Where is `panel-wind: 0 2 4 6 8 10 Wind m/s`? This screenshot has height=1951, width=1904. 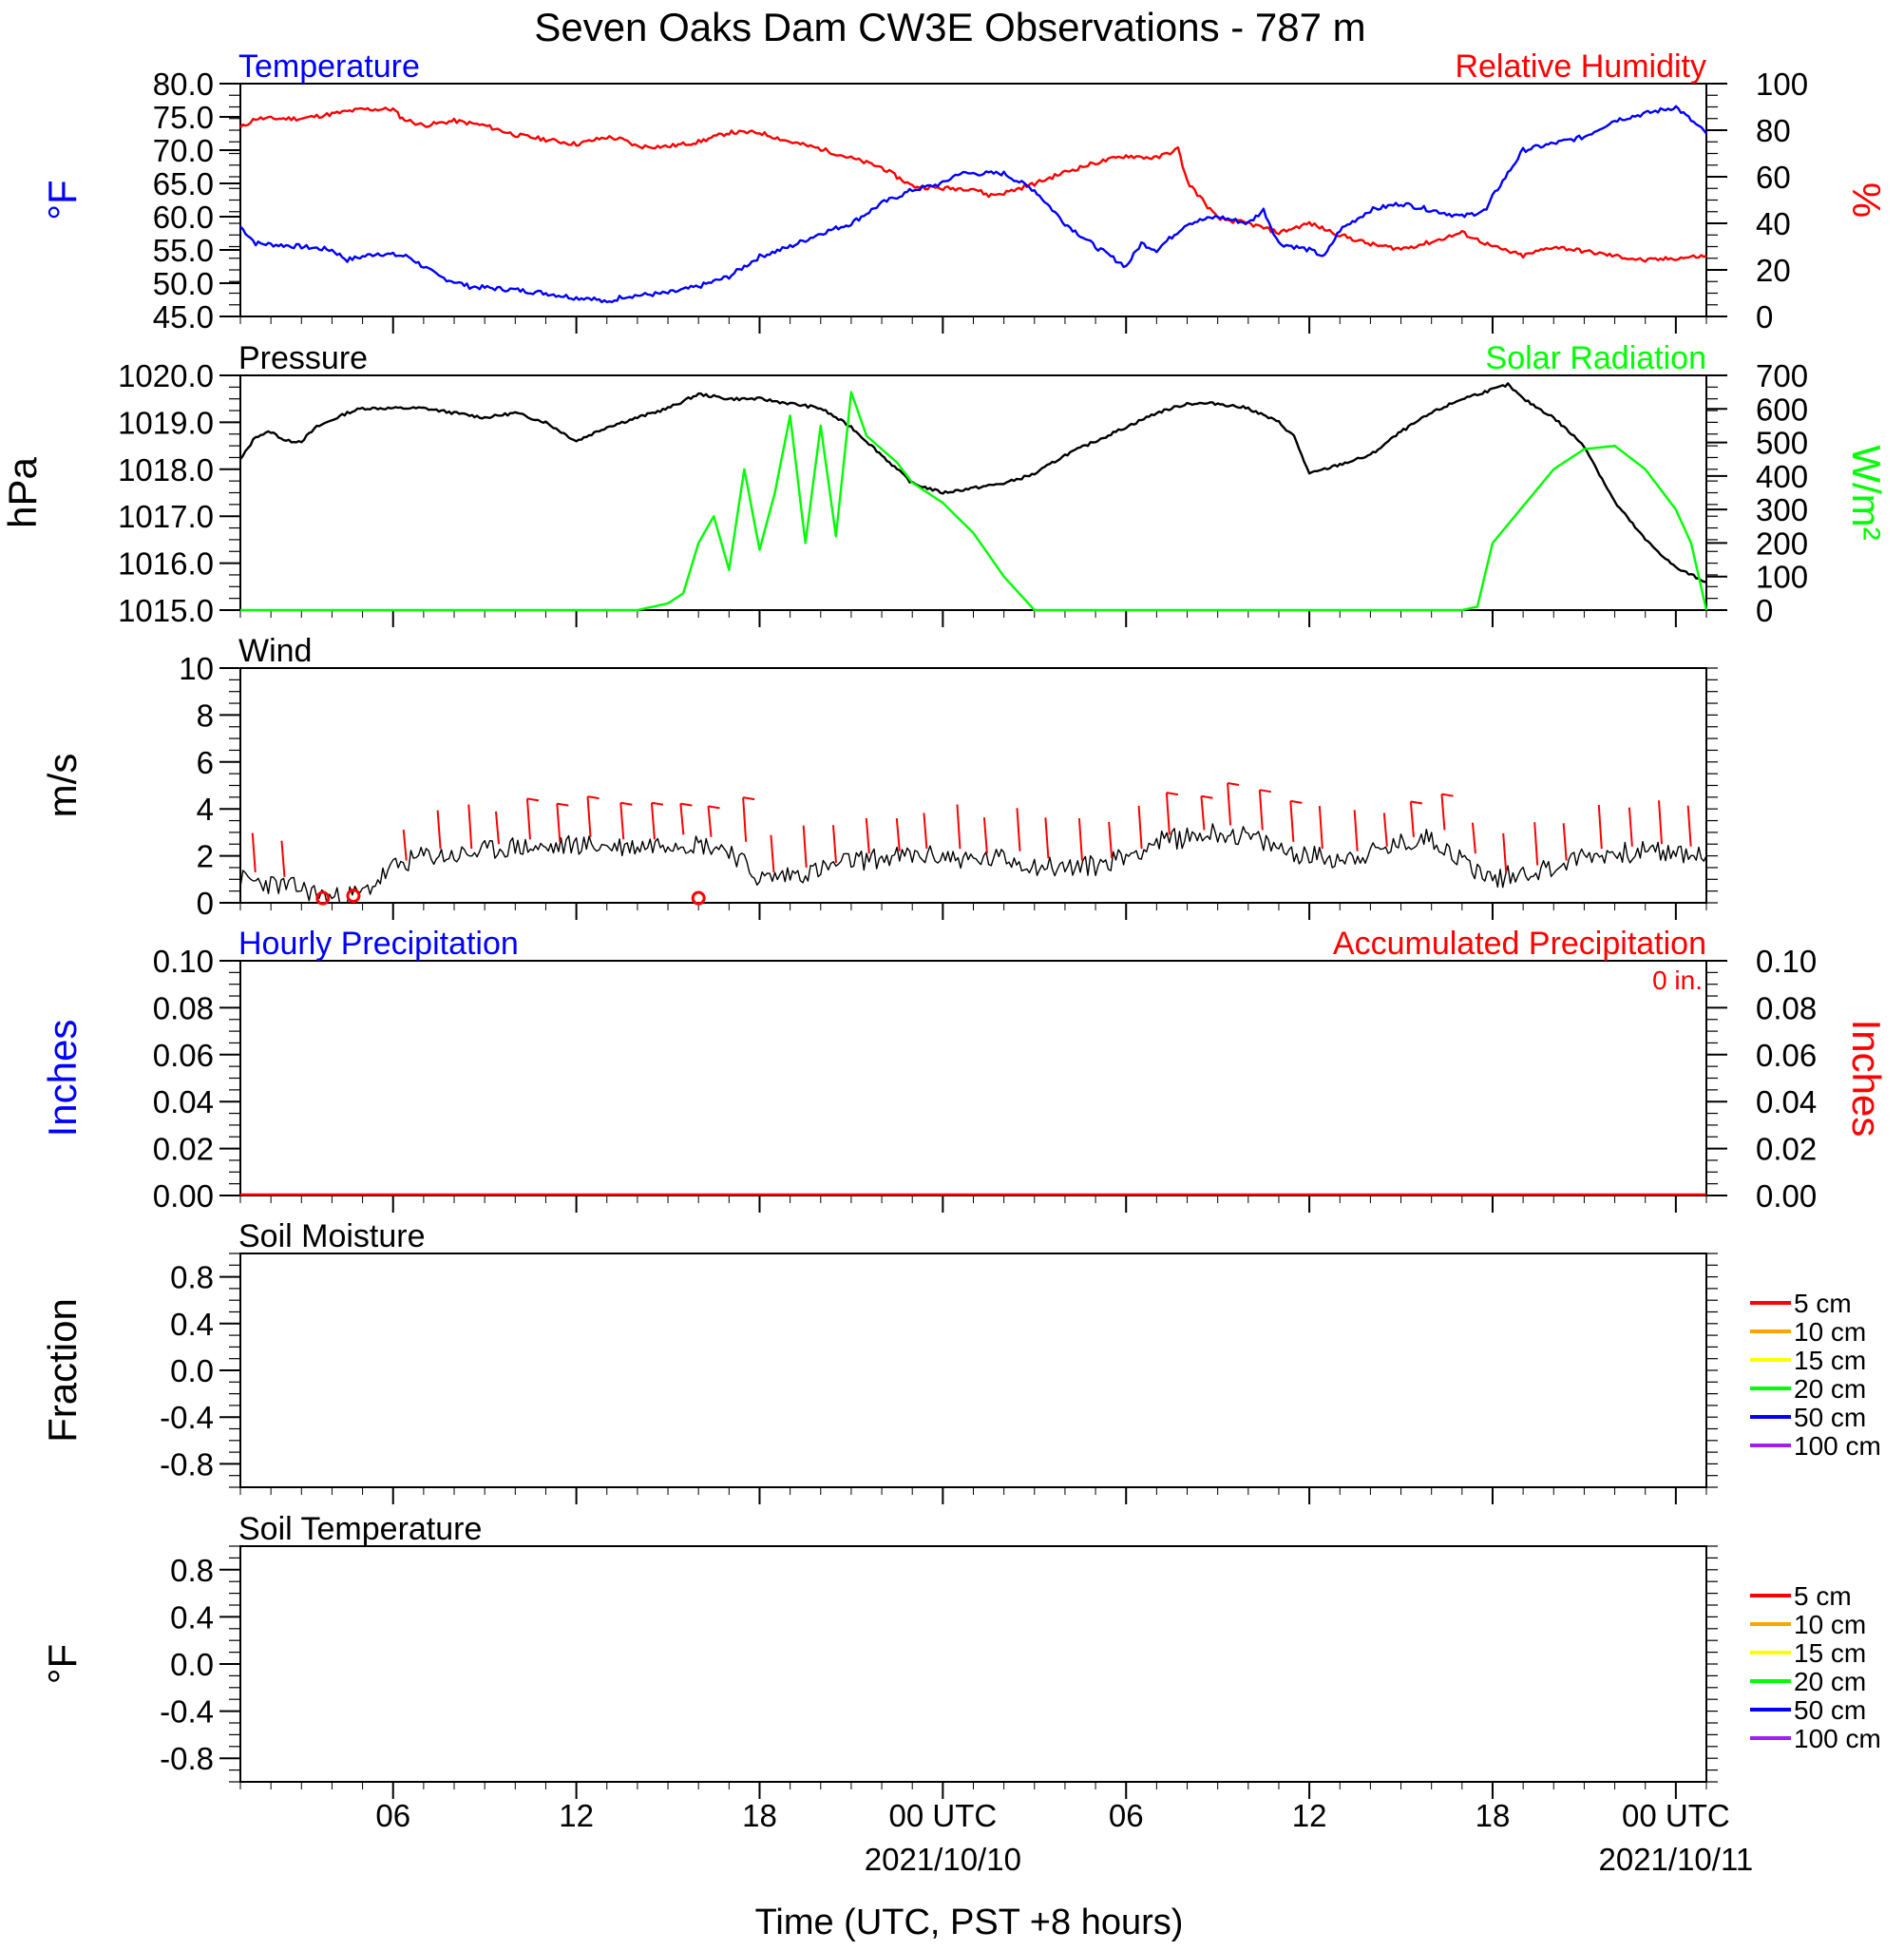 panel-wind: 0 2 4 6 8 10 Wind m/s is located at coordinates (879, 777).